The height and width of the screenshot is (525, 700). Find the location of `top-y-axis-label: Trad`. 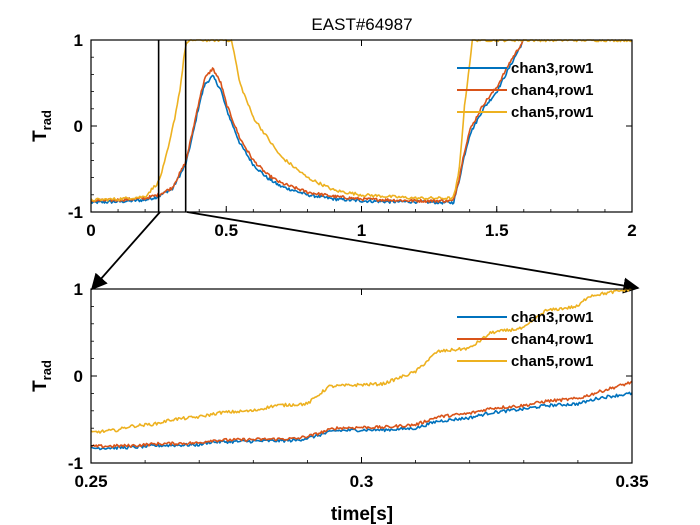

top-y-axis-label: Trad is located at coordinates (42, 126).